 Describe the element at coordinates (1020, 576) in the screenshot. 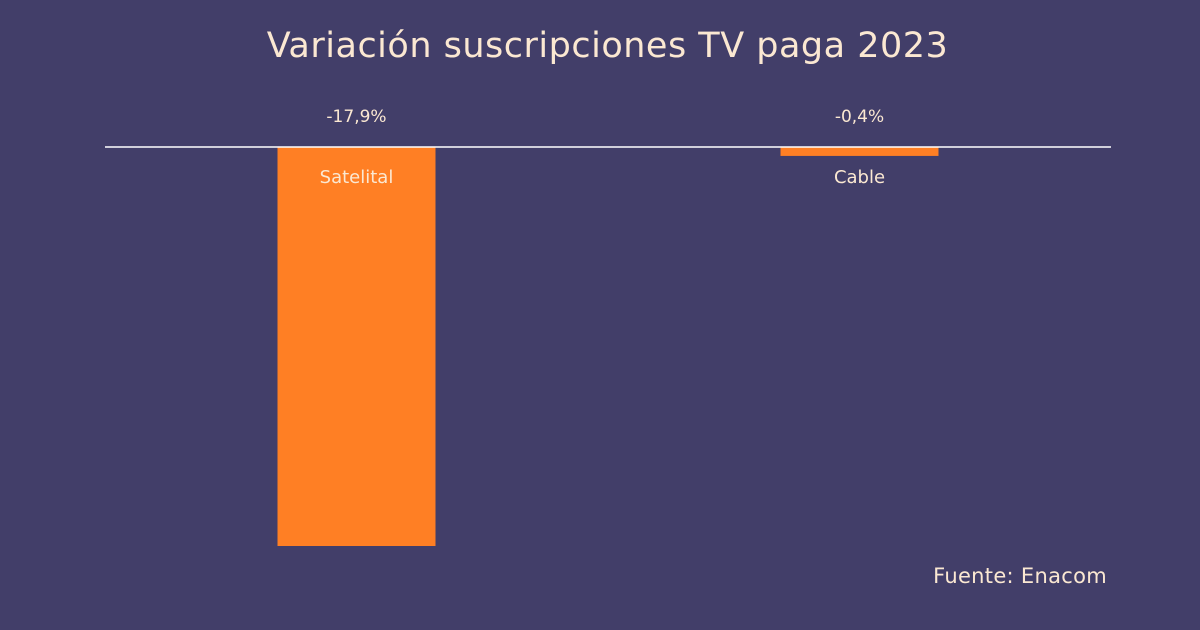

I see `source-note: Fuente: Enacom` at that location.